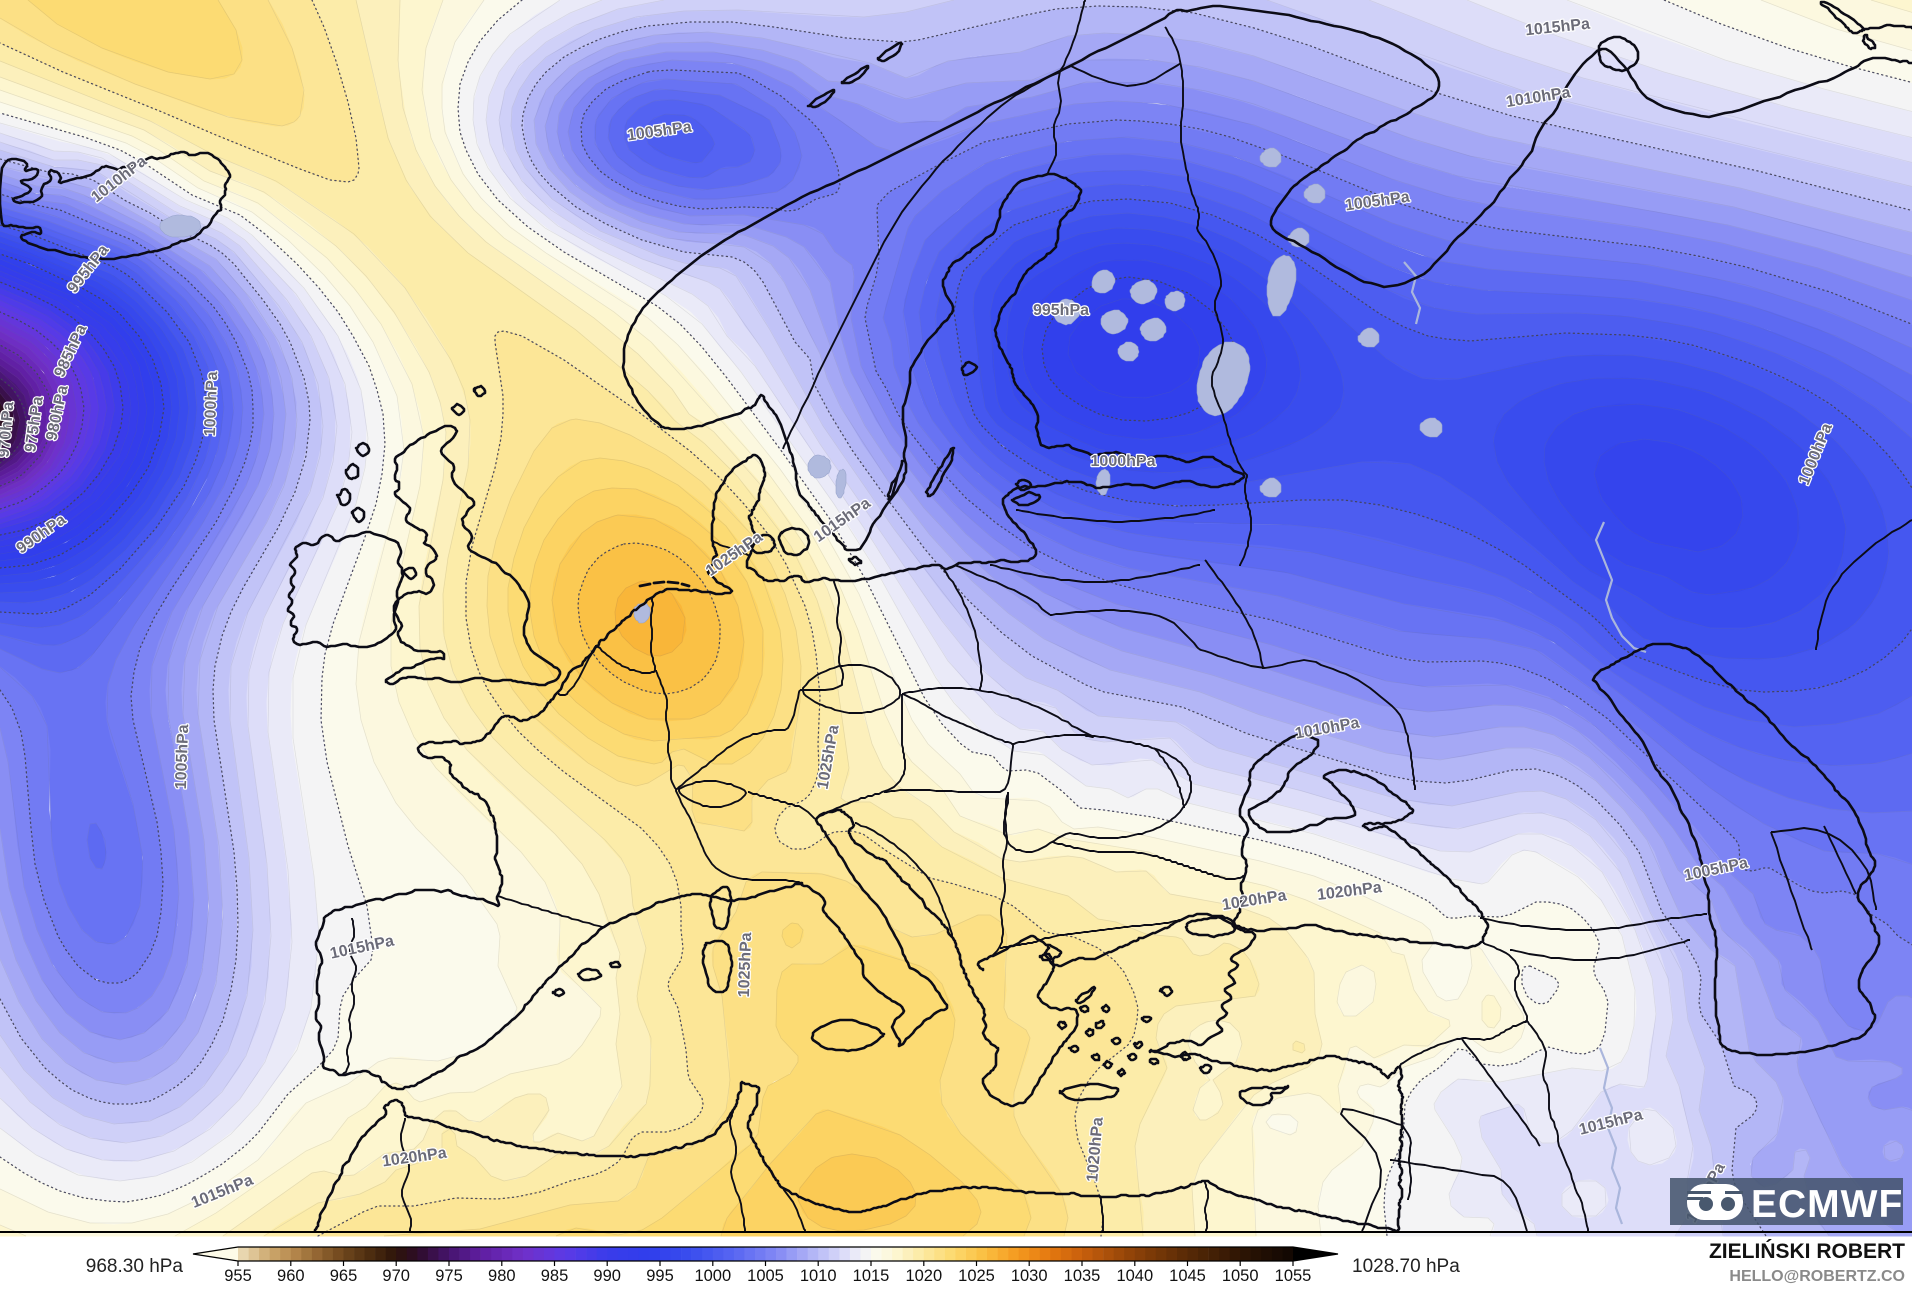 This screenshot has height=1292, width=1912. I want to click on svg-text: 1035, so click(1082, 1276).